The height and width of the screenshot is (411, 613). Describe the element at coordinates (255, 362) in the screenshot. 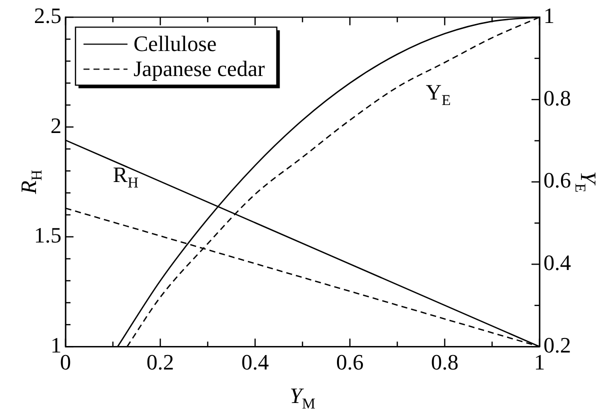

I see `x-tick-label: 0.4` at that location.